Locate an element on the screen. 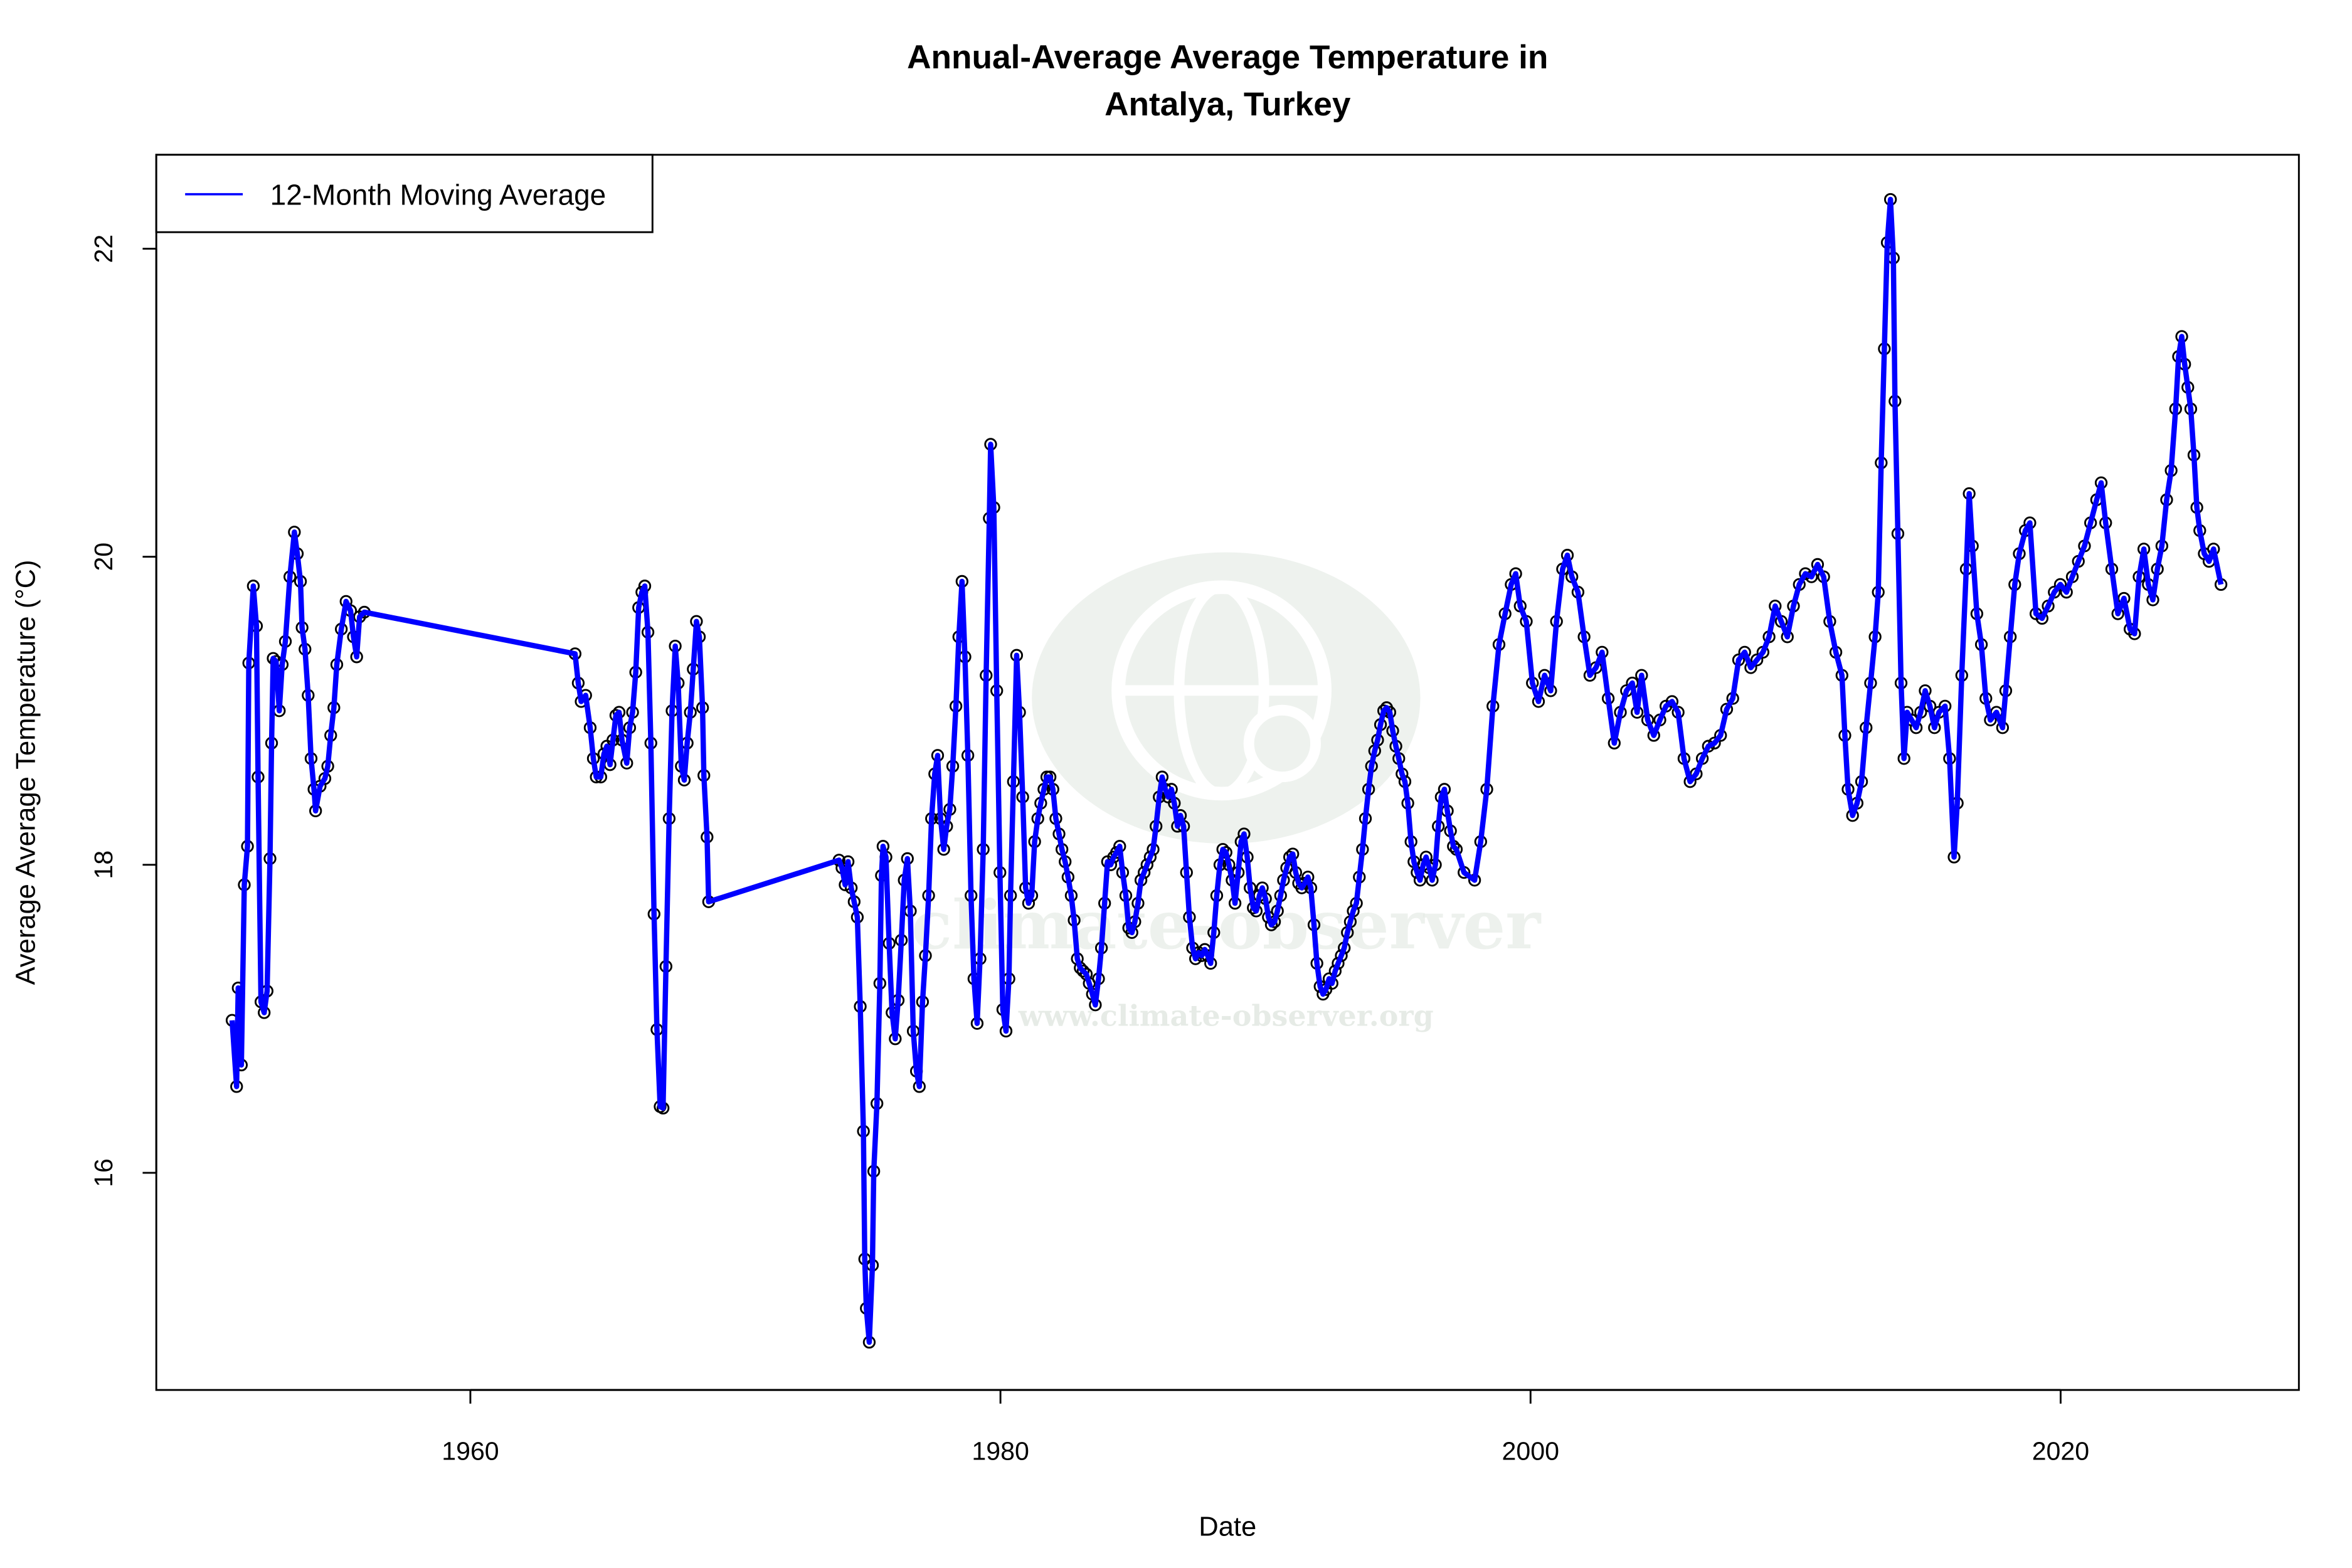  x-tick-label: 2000 is located at coordinates (1530, 1450).